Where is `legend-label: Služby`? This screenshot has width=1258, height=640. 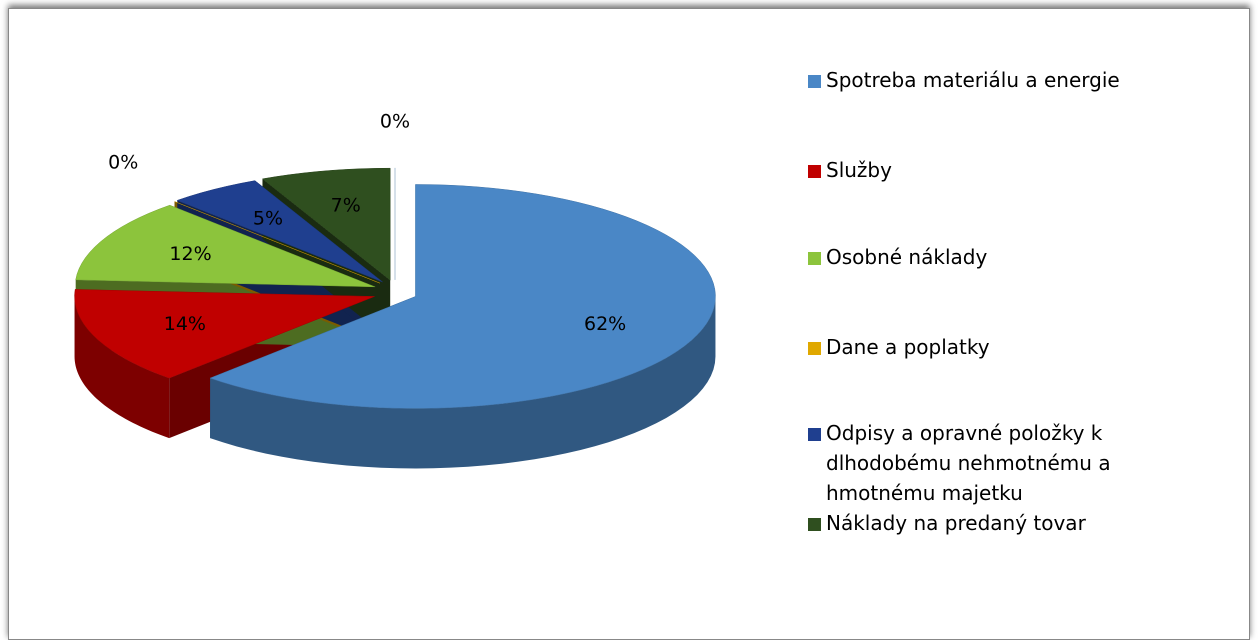
legend-label: Služby is located at coordinates (859, 170).